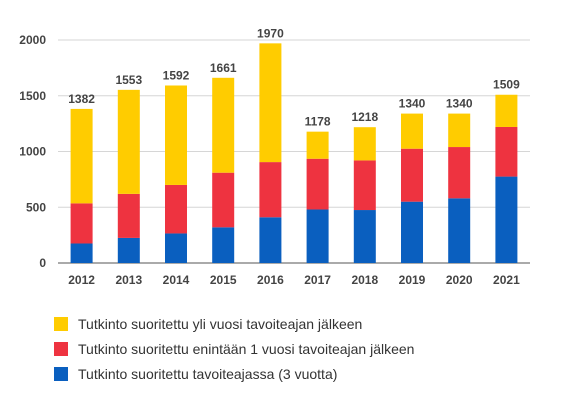 The height and width of the screenshot is (416, 567). Describe the element at coordinates (270, 280) in the screenshot. I see `x-tick-label: 2016` at that location.